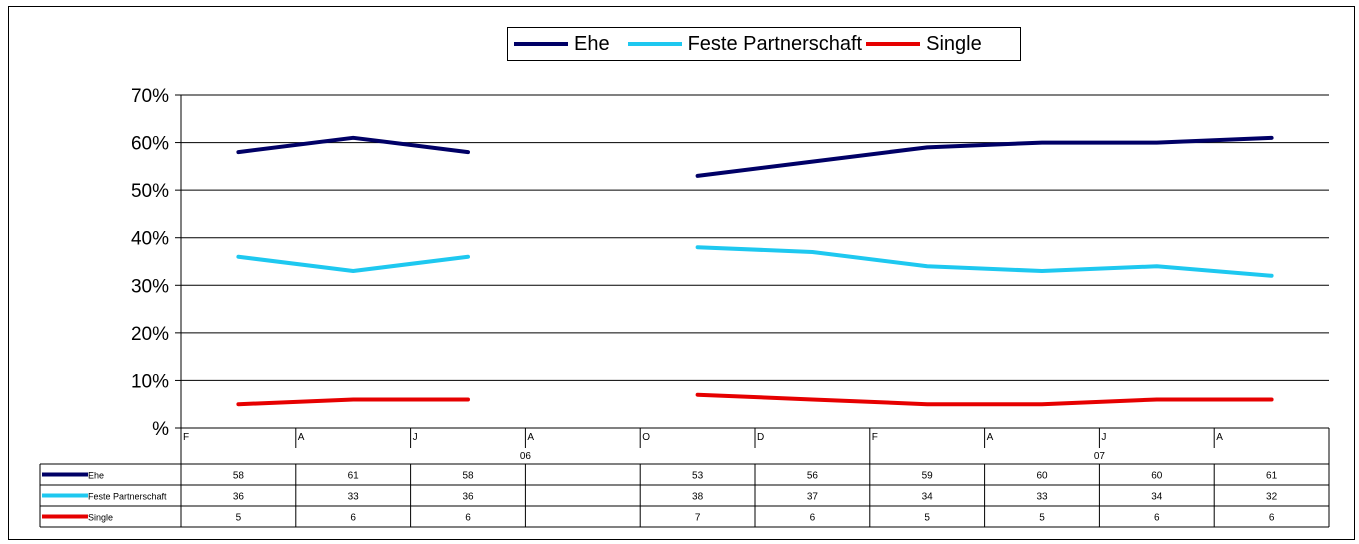  I want to click on y-tick-label: 10%, so click(150, 381).